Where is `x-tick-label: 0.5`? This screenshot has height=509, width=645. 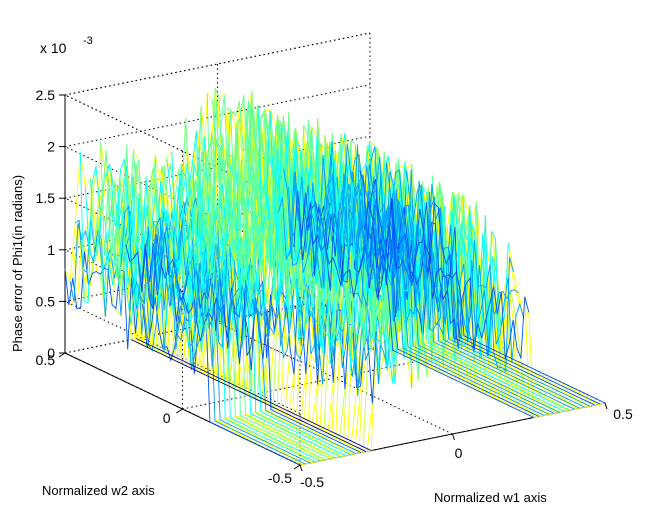 x-tick-label: 0.5 is located at coordinates (623, 414).